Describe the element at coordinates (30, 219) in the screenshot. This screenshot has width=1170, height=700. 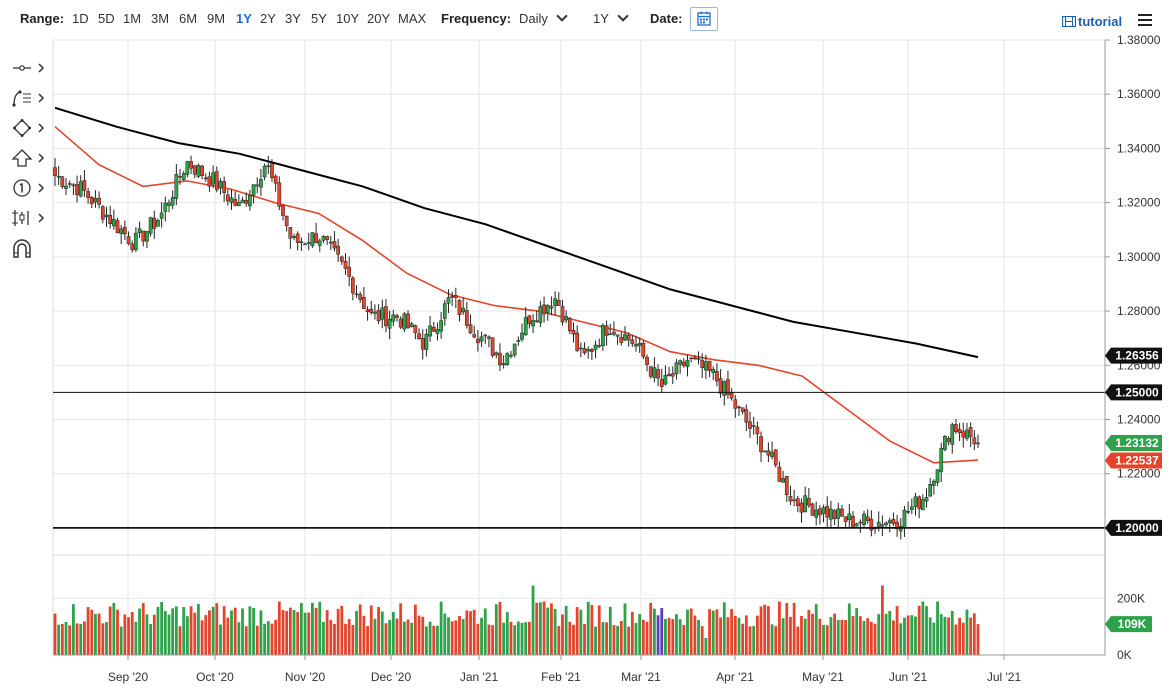
I see `measure-tool` at that location.